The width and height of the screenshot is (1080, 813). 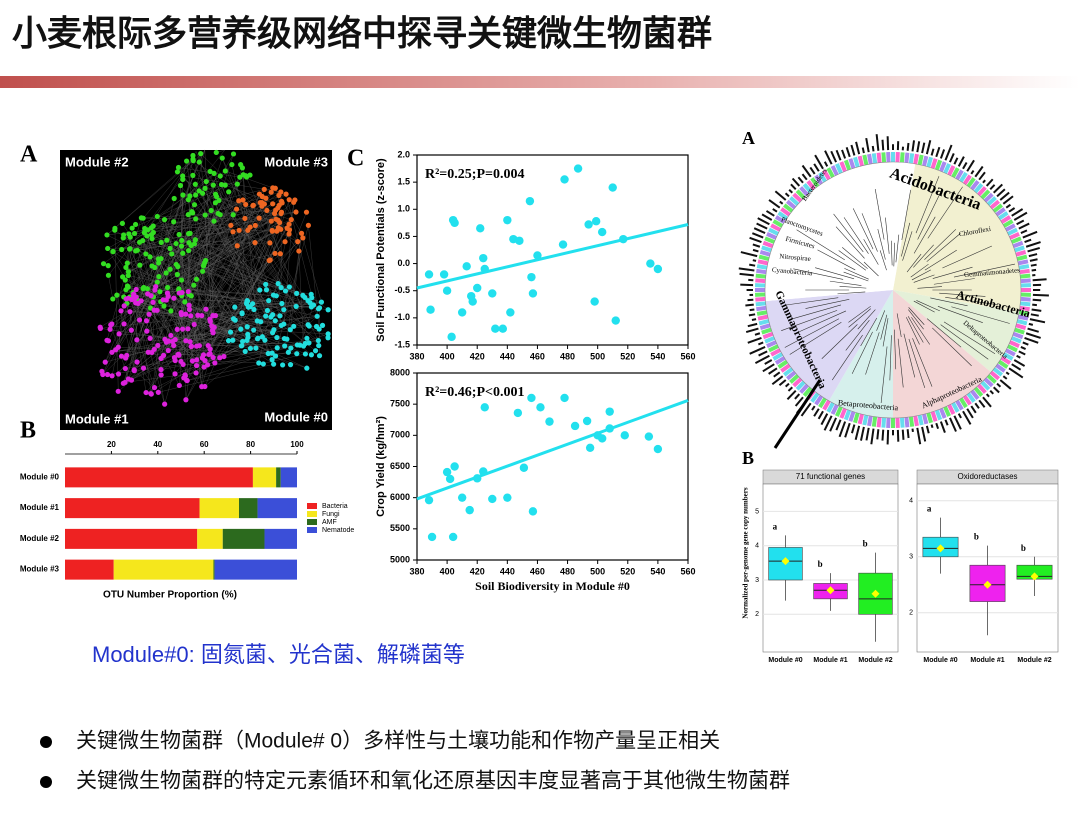 What do you see at coordinates (163, 569) in the screenshot?
I see `bar-segment` at bounding box center [163, 569].